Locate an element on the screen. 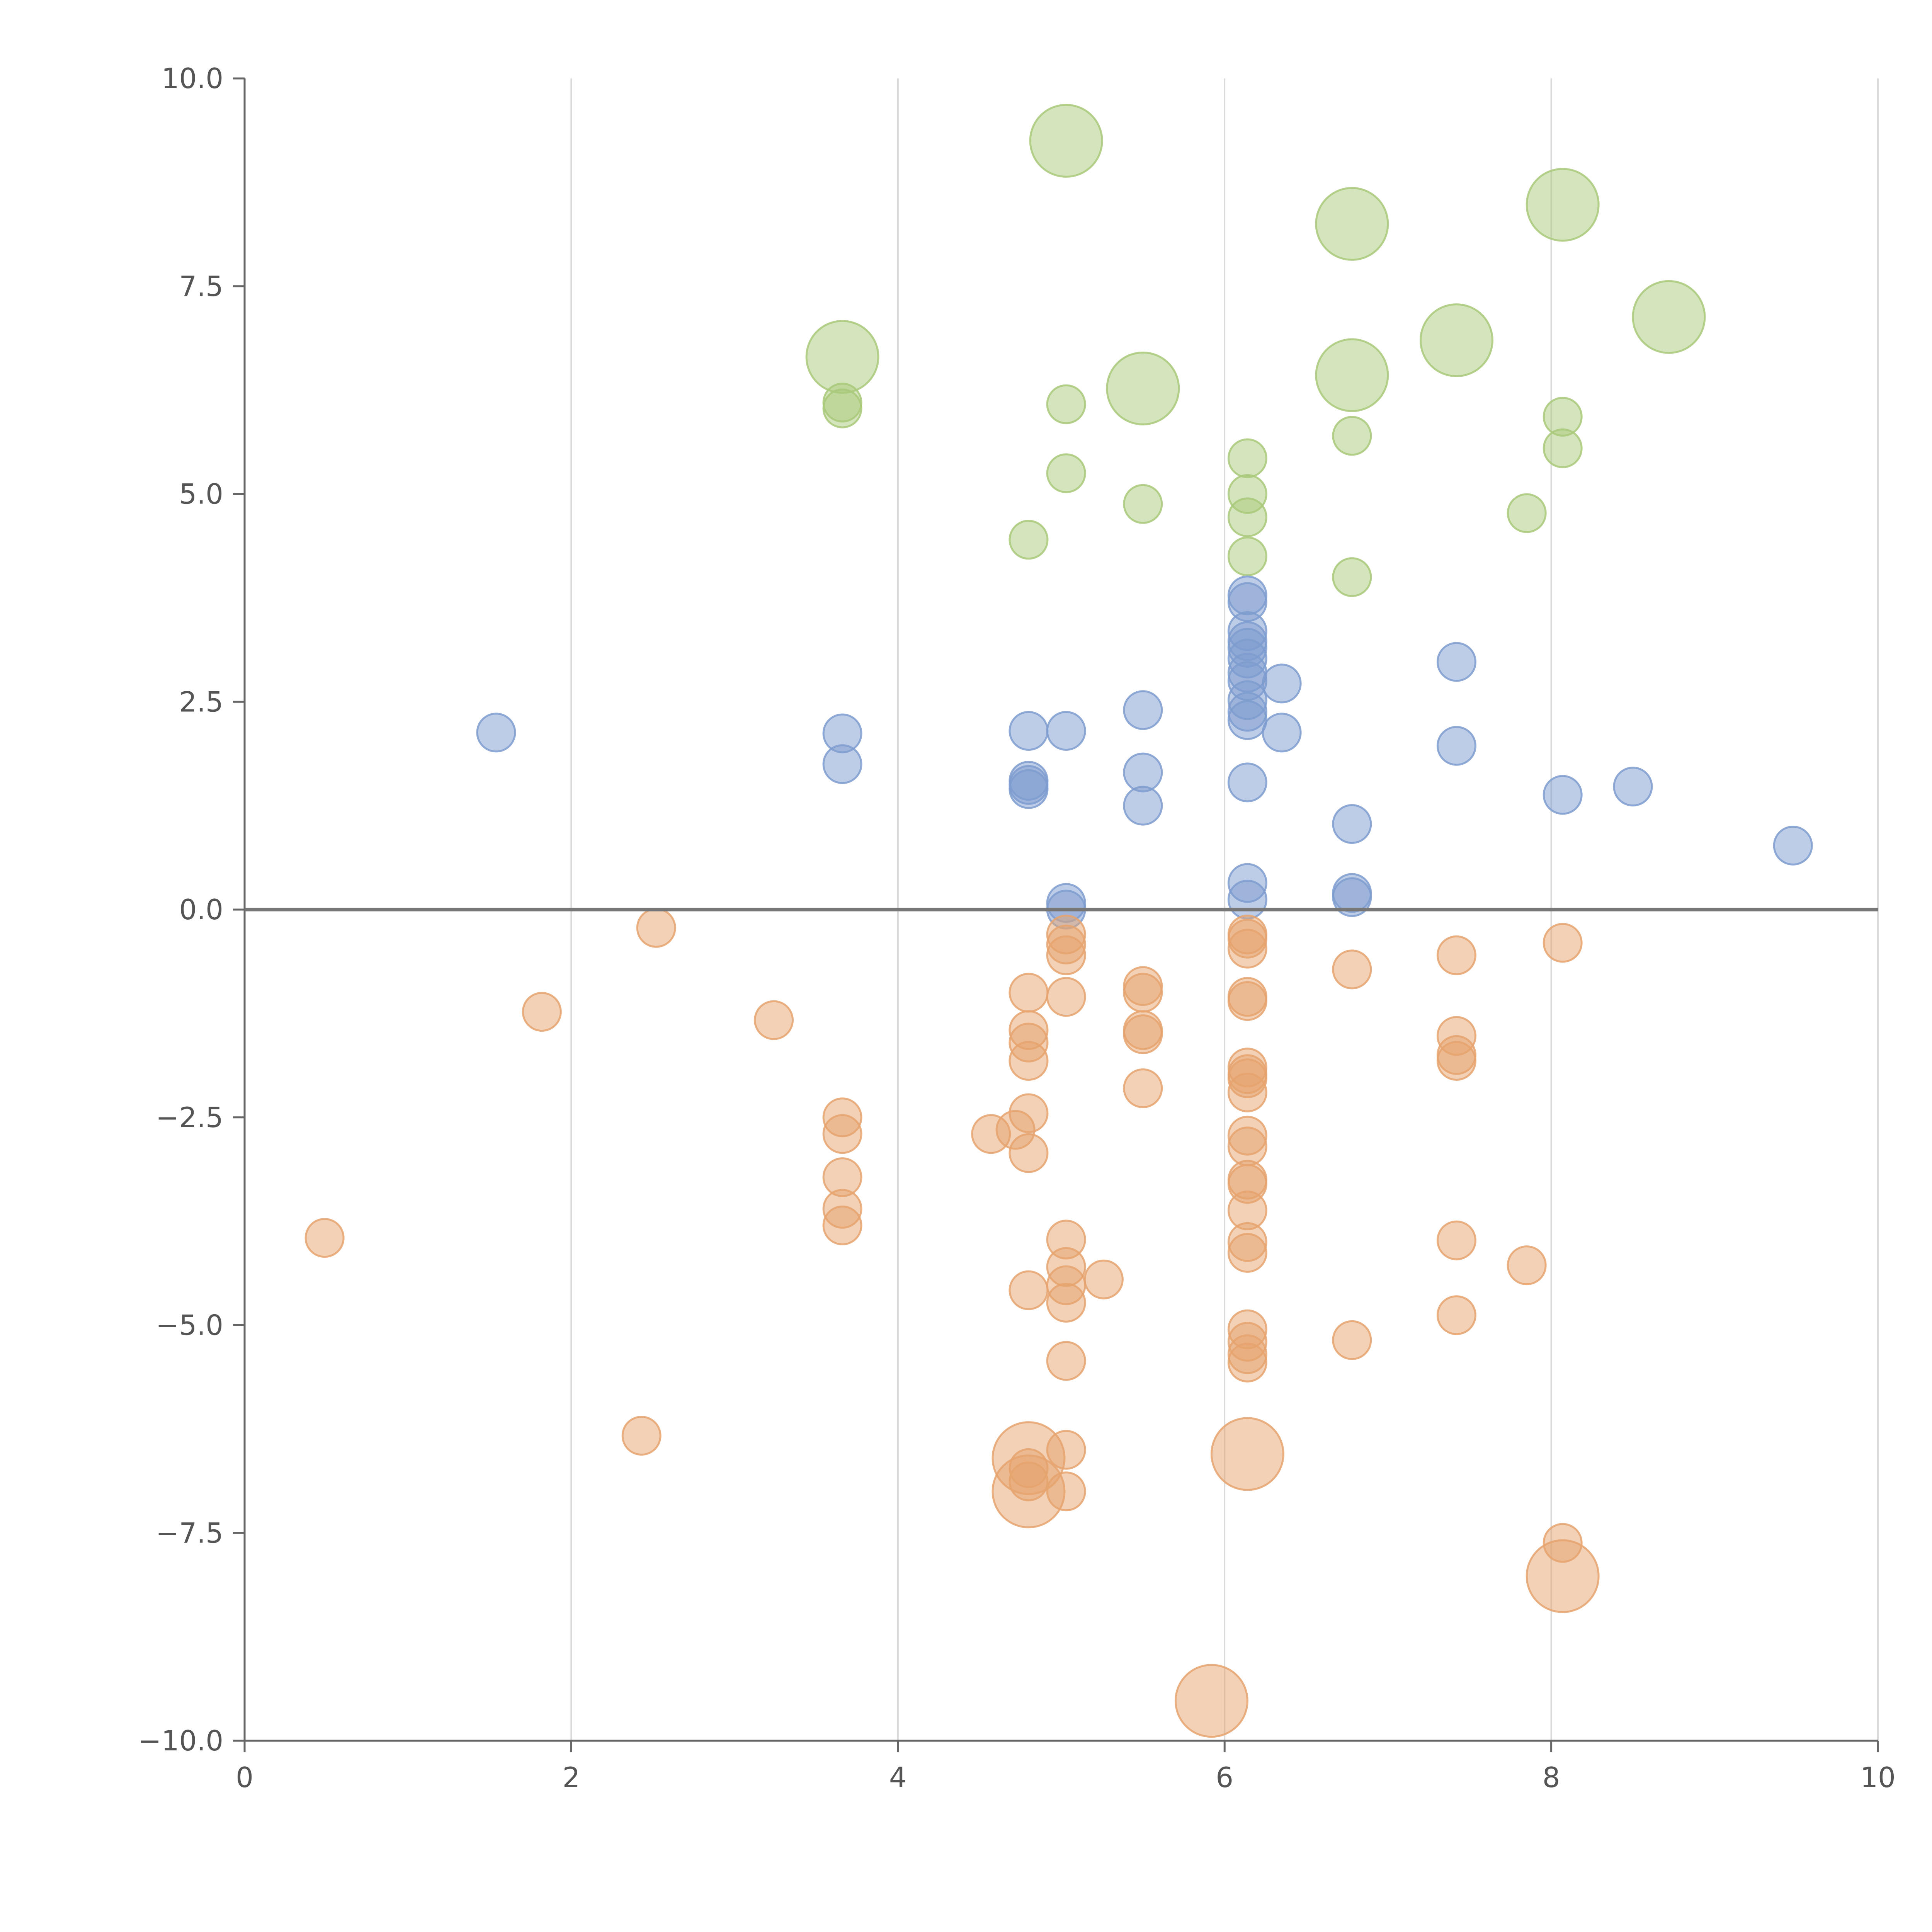 The height and width of the screenshot is (1932, 1932). y-tick-label-1: −7.5 is located at coordinates (190, 1533).